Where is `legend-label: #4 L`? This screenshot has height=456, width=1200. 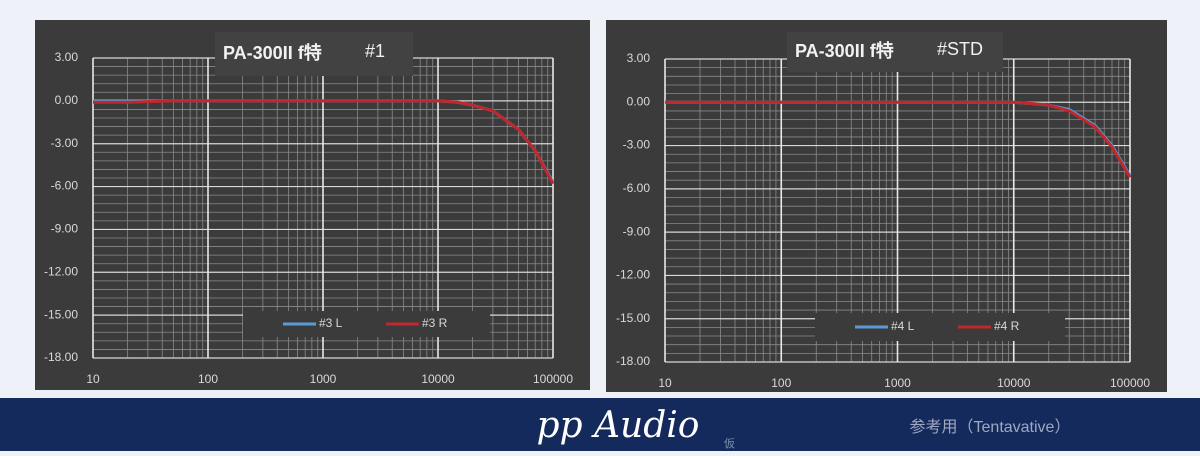 legend-label: #4 L is located at coordinates (903, 326).